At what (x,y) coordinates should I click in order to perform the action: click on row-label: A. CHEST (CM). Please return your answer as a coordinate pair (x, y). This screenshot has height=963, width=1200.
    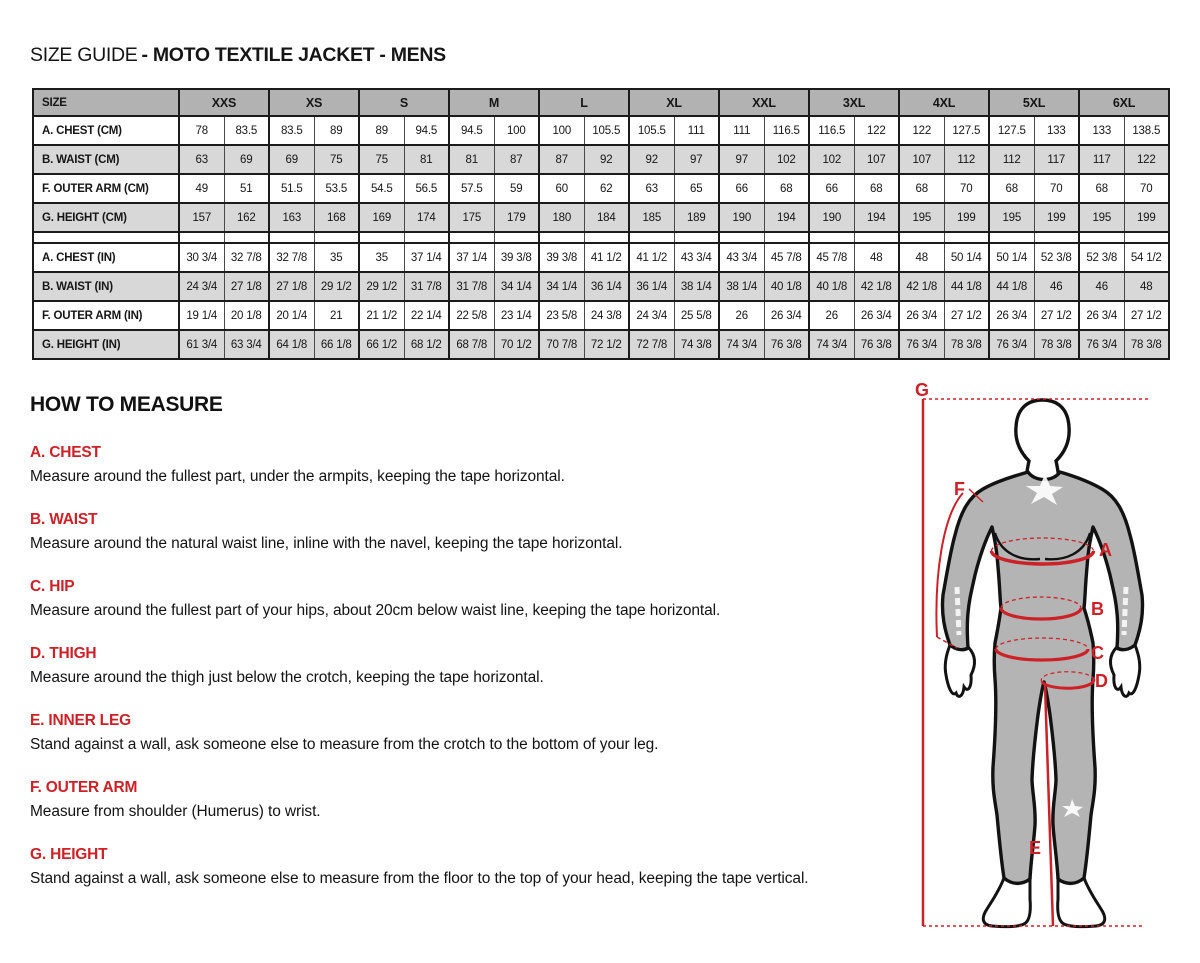
    Looking at the image, I should click on (105, 130).